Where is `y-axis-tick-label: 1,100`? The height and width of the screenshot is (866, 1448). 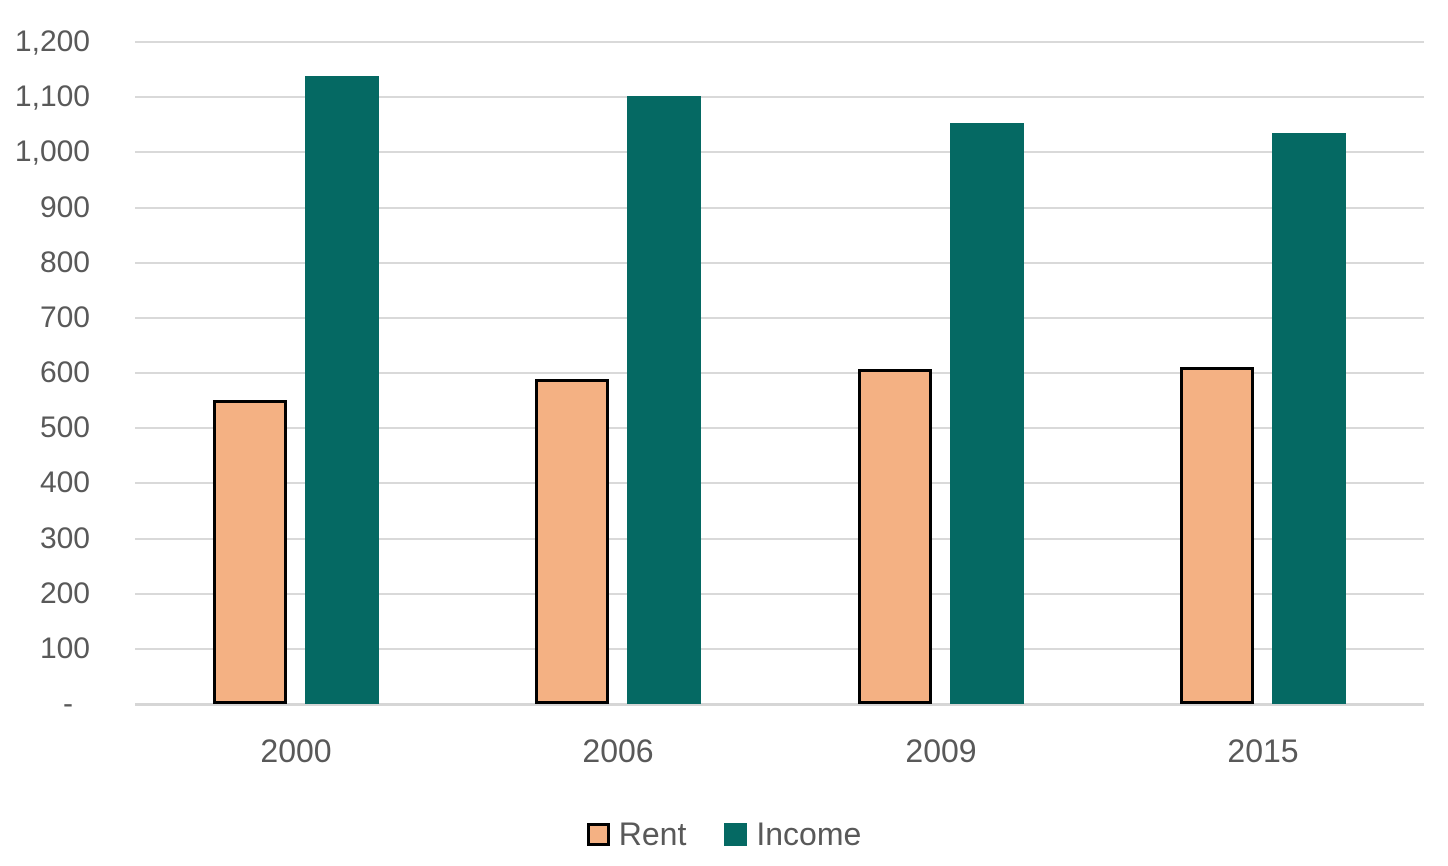
y-axis-tick-label: 1,100 is located at coordinates (52, 96).